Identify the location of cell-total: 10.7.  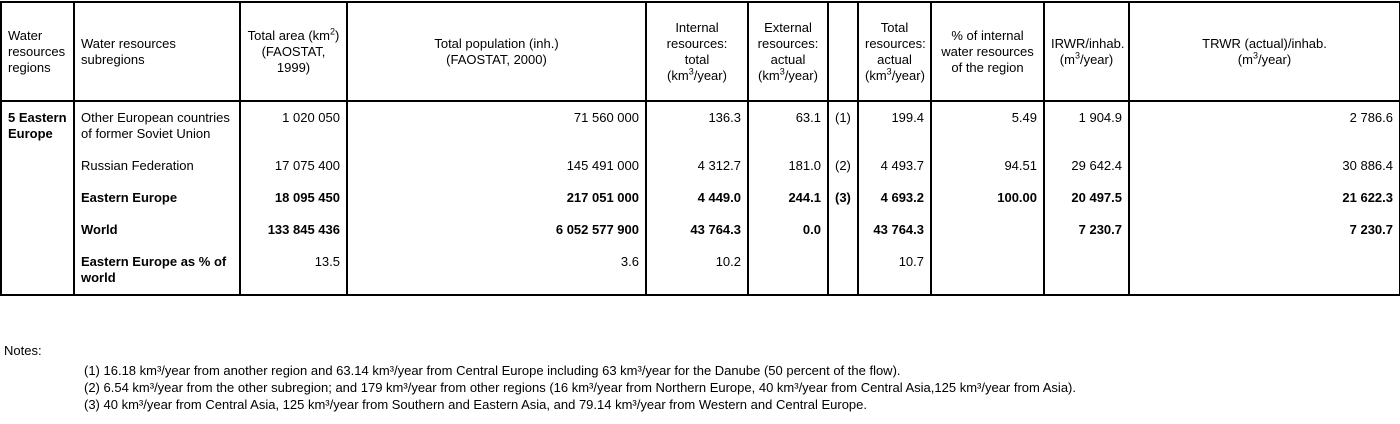
(894, 270).